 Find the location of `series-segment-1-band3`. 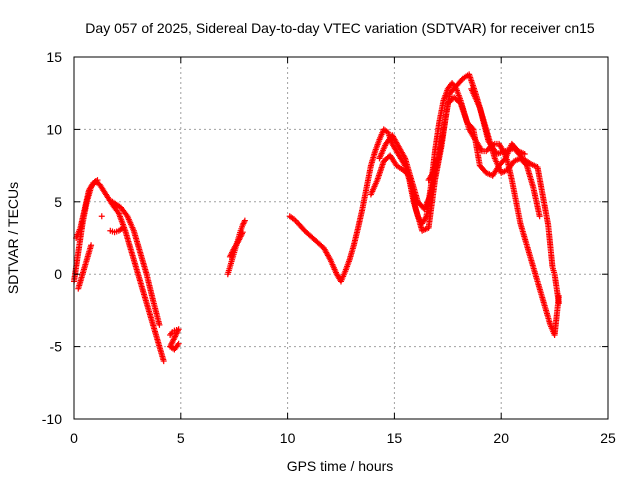

series-segment-1-band3 is located at coordinates (117, 230).